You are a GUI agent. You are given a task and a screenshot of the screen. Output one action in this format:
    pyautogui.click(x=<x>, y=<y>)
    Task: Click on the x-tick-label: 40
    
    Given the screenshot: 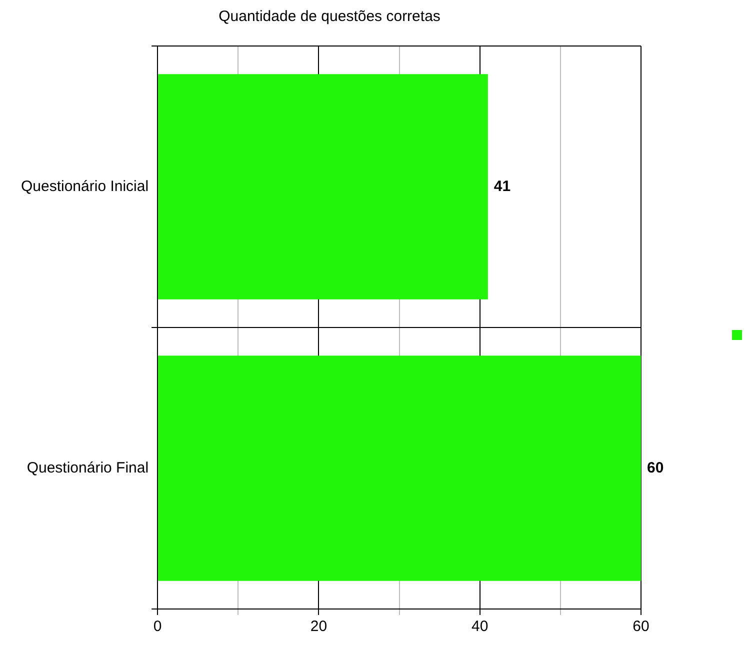 What is the action you would take?
    pyautogui.click(x=480, y=627)
    